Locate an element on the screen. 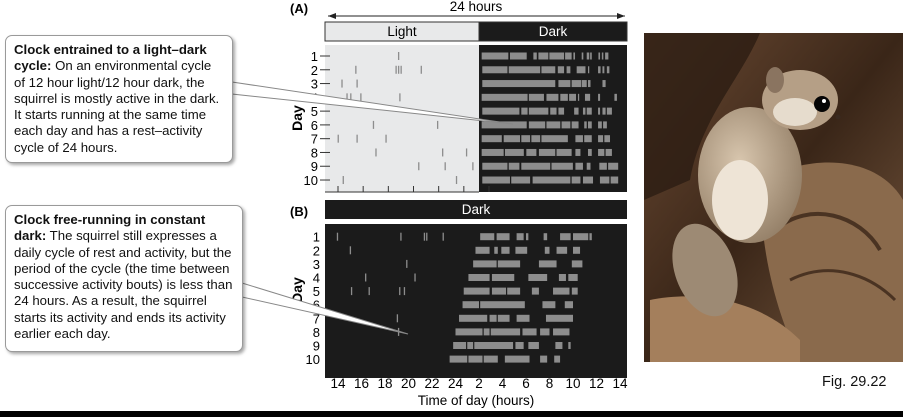  x-axis-label: Time of day (hours) is located at coordinates (476, 400).